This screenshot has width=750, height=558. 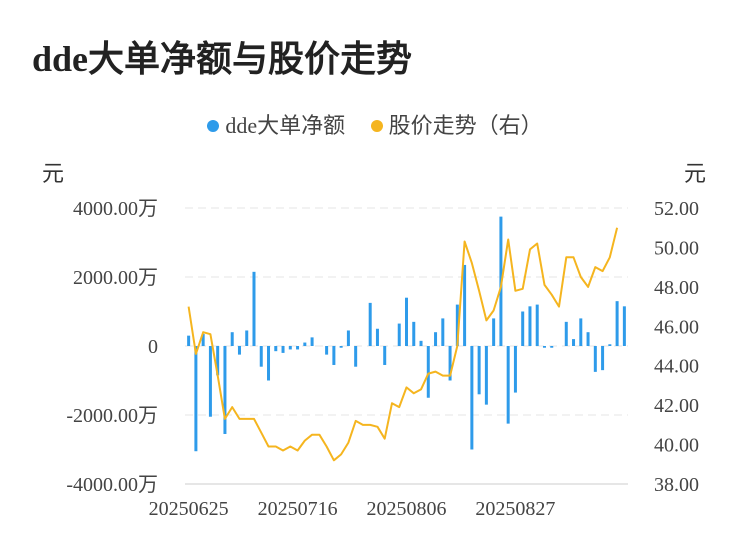 I want to click on legend: dde大单净额 股价走势（右）, so click(x=375, y=124).